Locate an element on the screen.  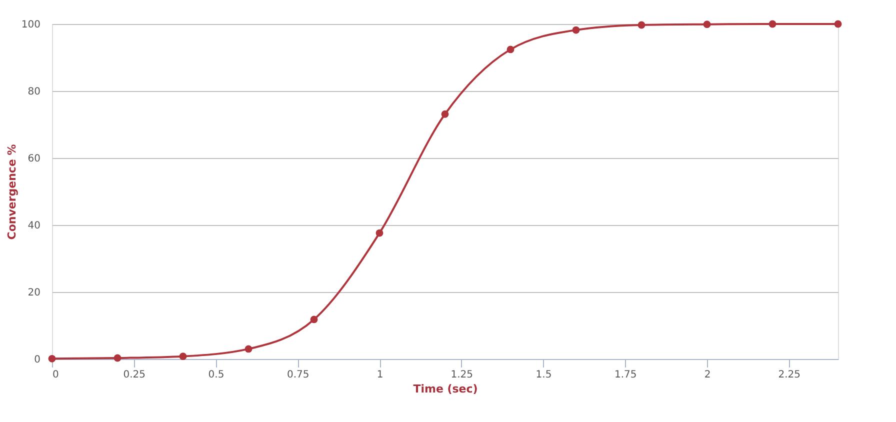
x-axis-title: Time (sec) is located at coordinates (445, 389).